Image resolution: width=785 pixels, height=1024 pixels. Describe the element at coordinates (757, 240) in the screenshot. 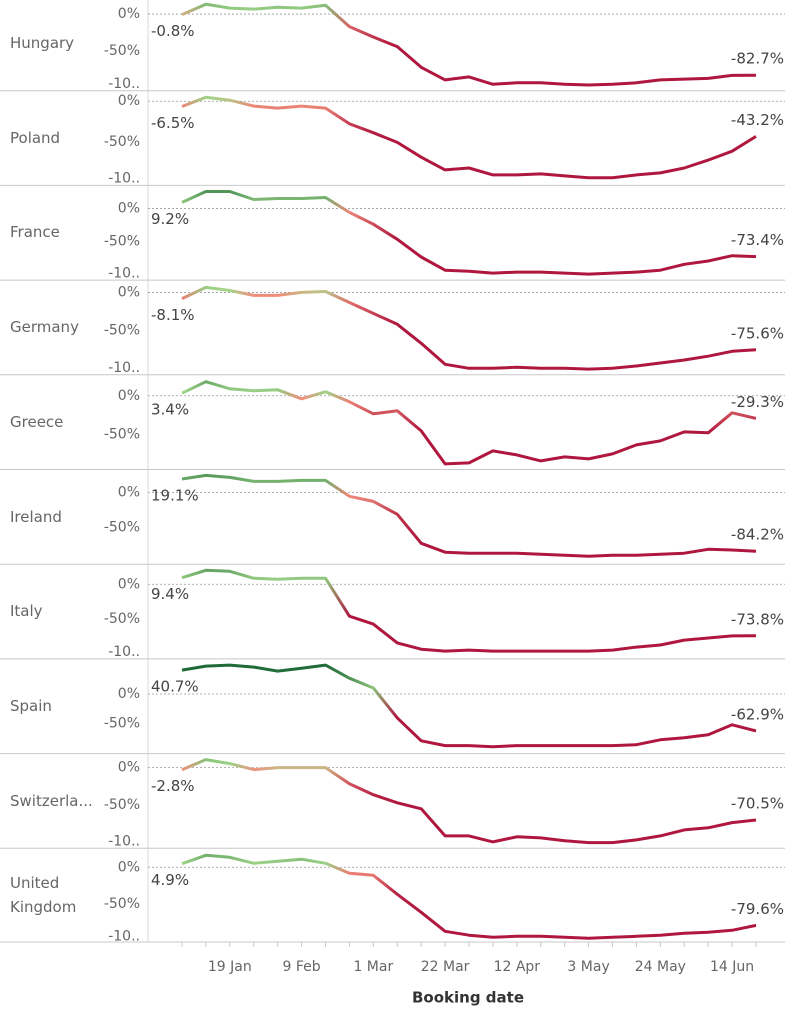

I see `value-label: -73.4%` at that location.